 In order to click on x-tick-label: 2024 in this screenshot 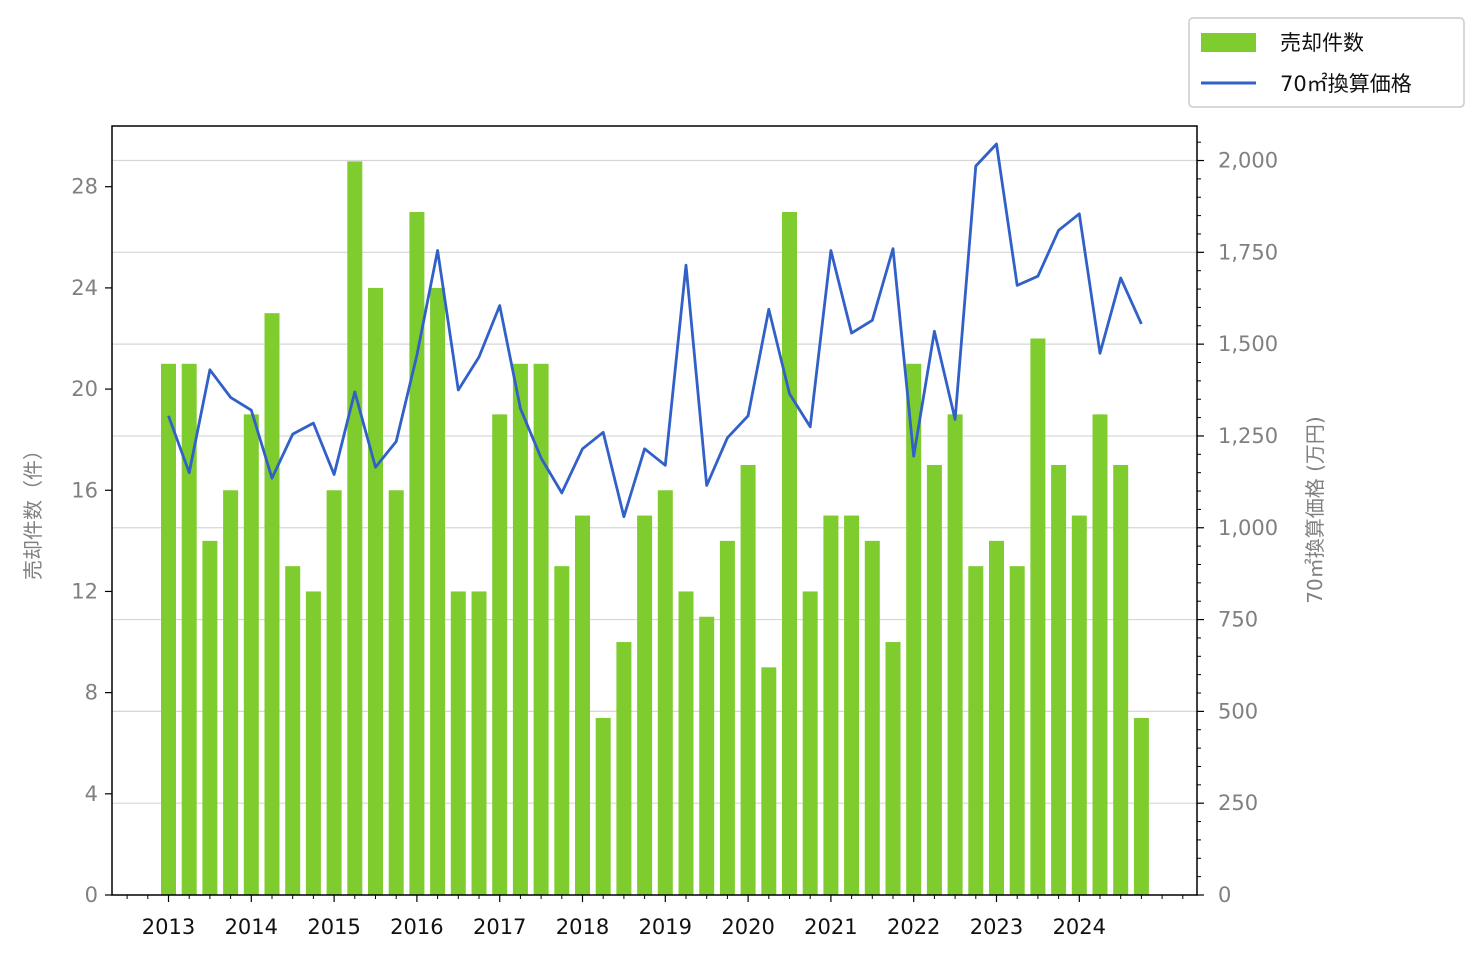, I will do `click(1079, 927)`.